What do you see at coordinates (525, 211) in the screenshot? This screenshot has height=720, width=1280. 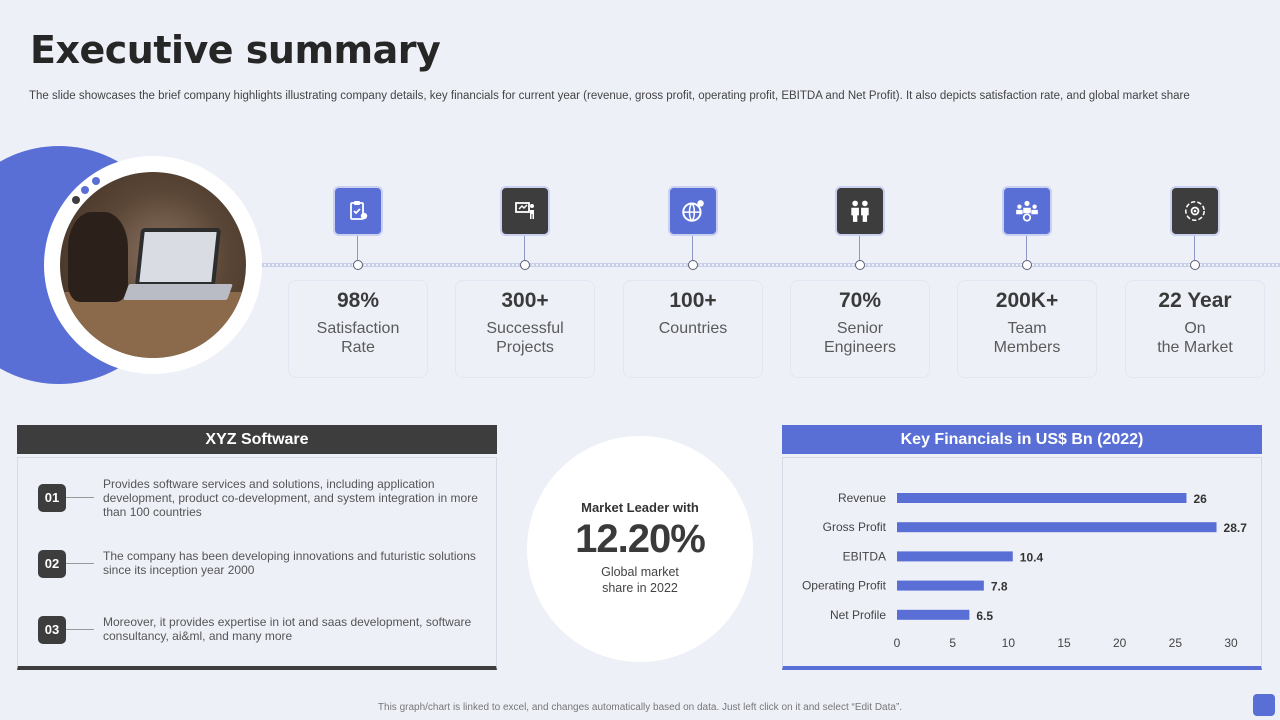 I see `presentation-icon` at bounding box center [525, 211].